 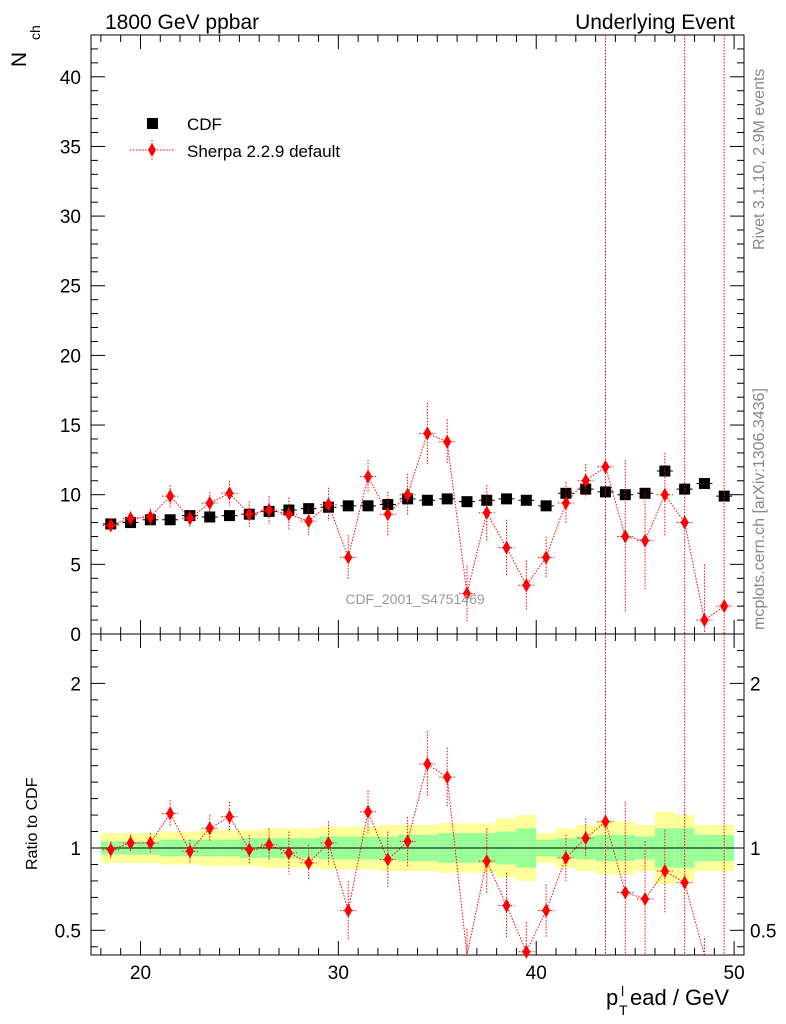 I want to click on legend-sherpa-label: Sherpa 2.2.9 default, so click(x=263, y=151).